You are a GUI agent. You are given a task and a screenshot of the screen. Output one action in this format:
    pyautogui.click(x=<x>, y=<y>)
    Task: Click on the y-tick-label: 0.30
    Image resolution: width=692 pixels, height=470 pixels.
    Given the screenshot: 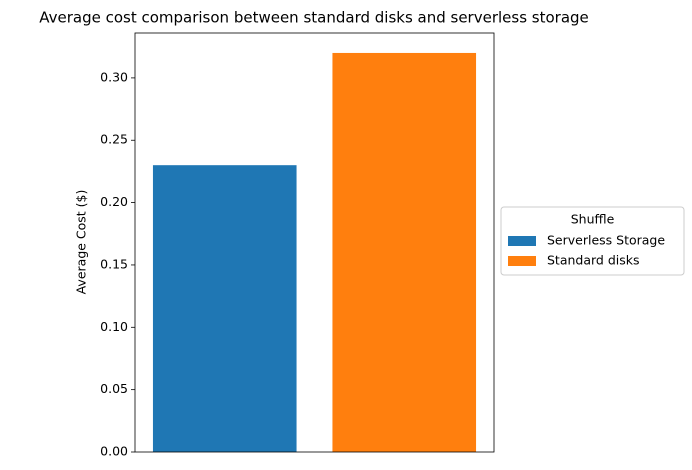 What is the action you would take?
    pyautogui.click(x=114, y=76)
    